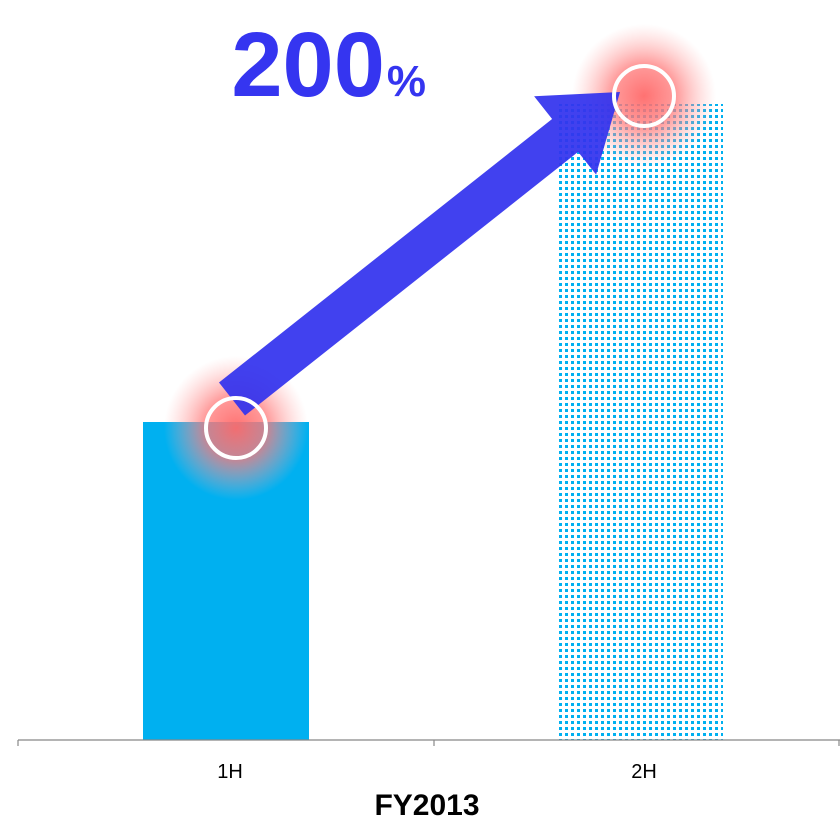 The width and height of the screenshot is (840, 826). Describe the element at coordinates (406, 81) in the screenshot. I see `growth-percentage-unit: %` at that location.